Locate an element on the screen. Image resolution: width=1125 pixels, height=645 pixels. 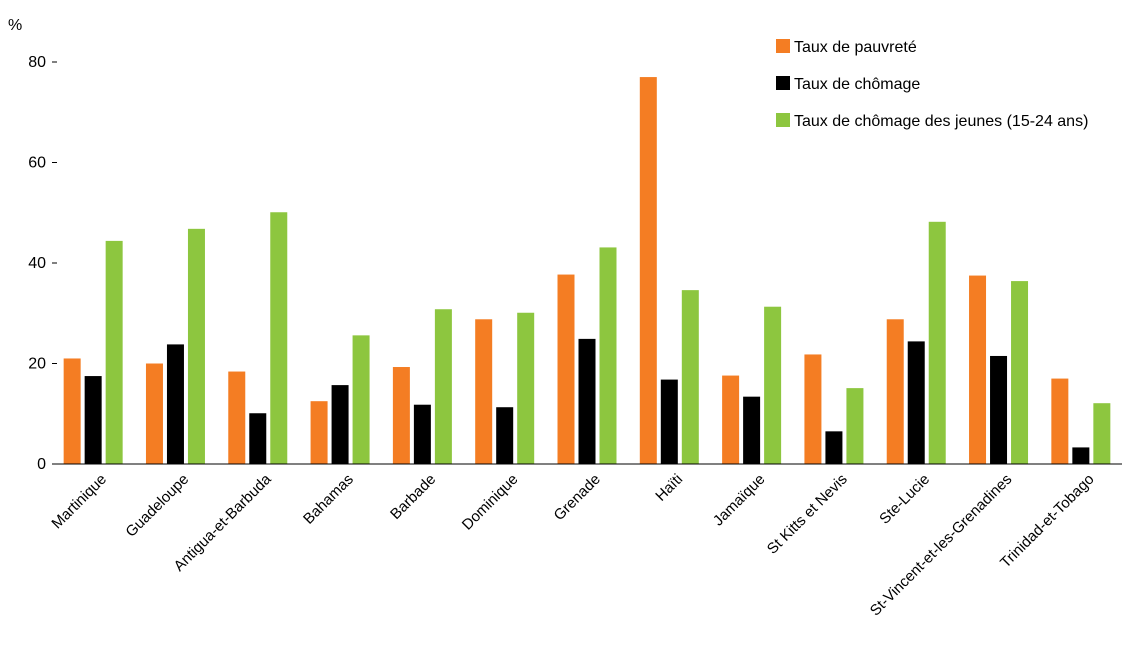
legend-label-2: Taux de chômage is located at coordinates (857, 84).